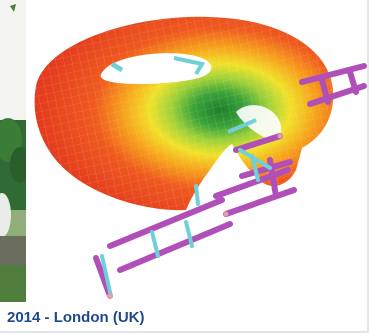  I want to click on caption-label: 2014 - London (UK), so click(76, 317).